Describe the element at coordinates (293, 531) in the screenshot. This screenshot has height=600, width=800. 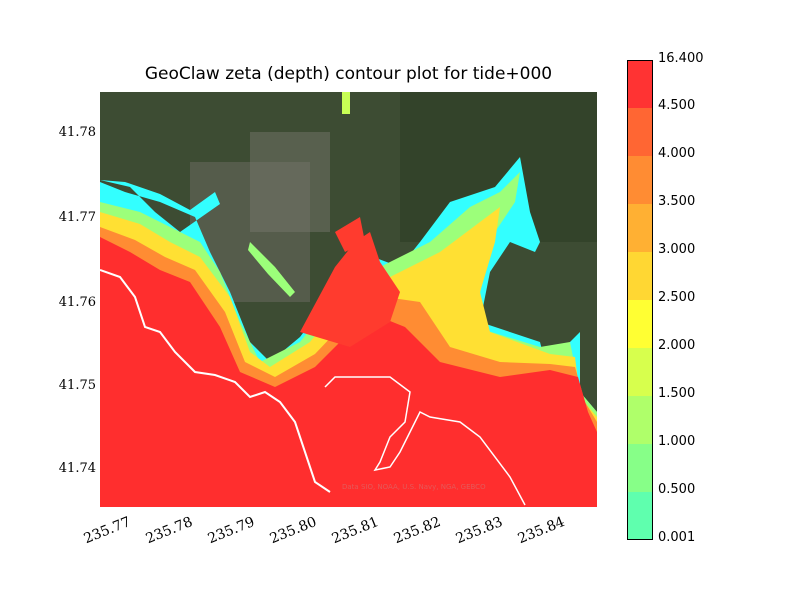
I see `x-tick-label: 235.80` at that location.